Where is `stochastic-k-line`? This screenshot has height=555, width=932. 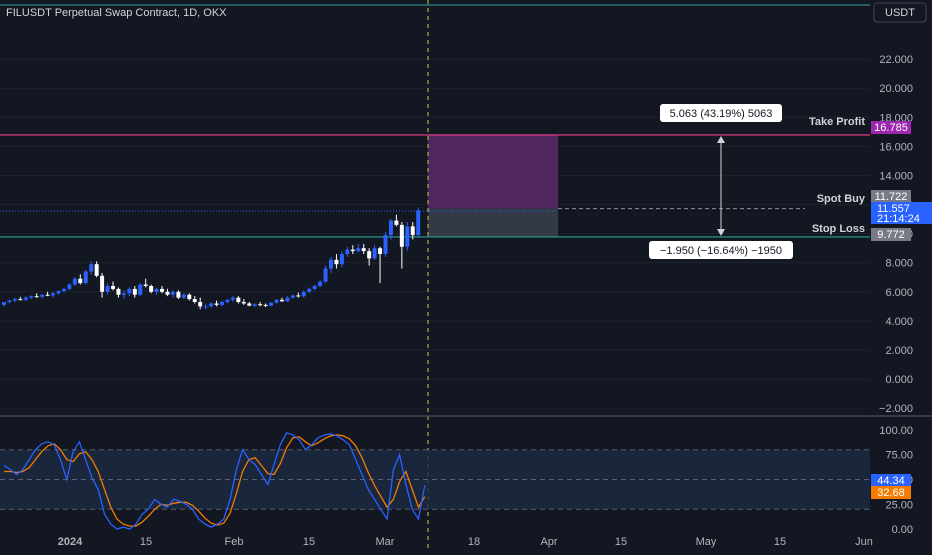 stochastic-k-line is located at coordinates (214, 481).